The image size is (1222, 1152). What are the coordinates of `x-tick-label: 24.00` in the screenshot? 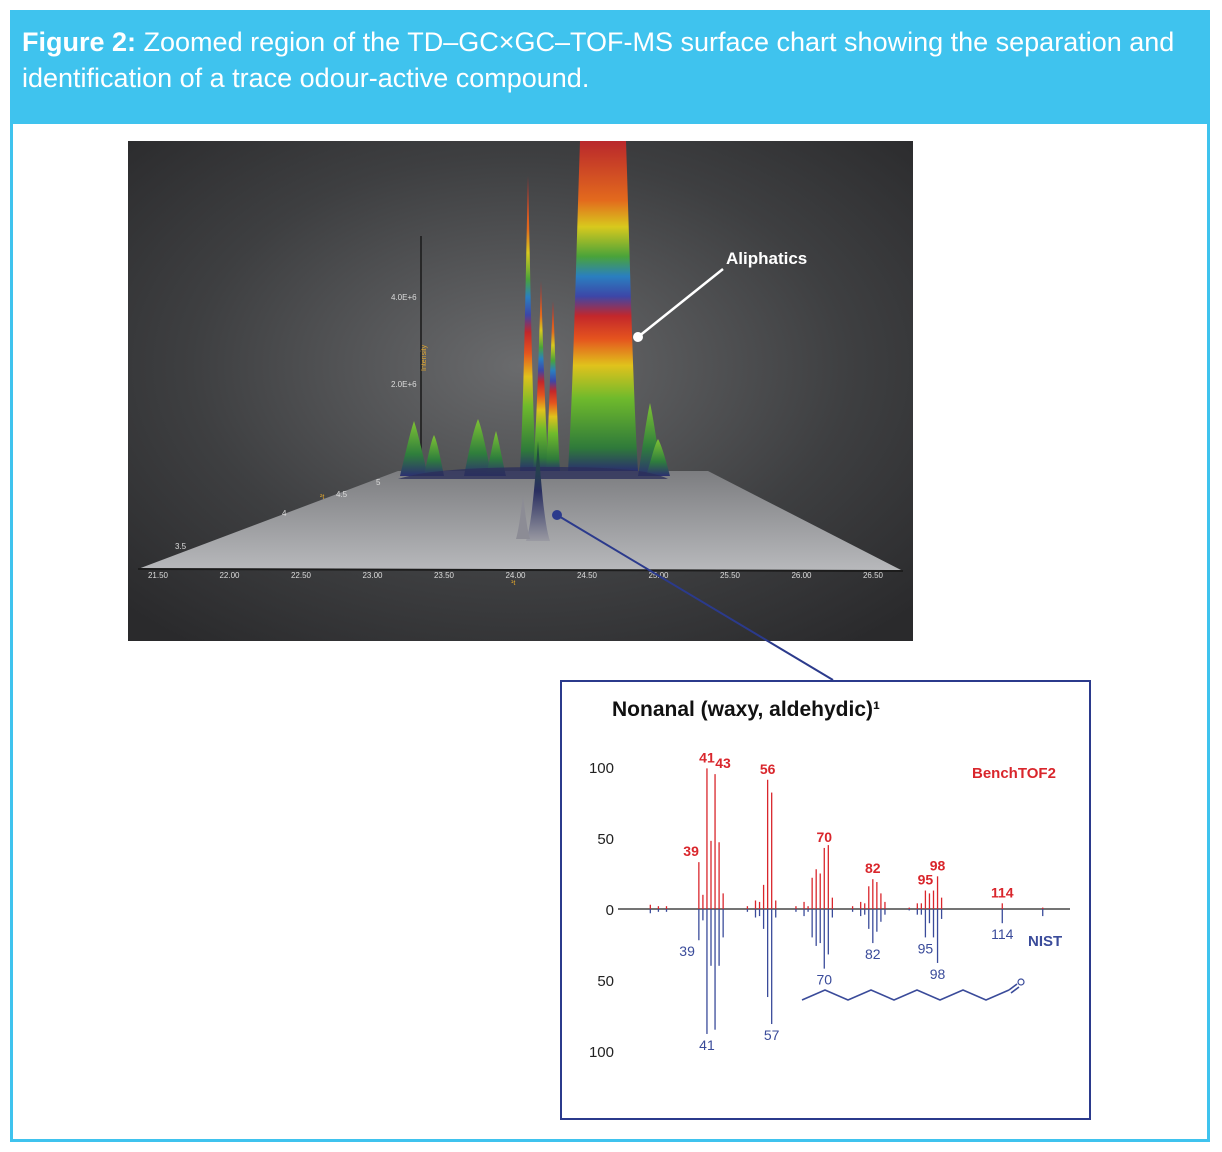 It's located at (515, 575).